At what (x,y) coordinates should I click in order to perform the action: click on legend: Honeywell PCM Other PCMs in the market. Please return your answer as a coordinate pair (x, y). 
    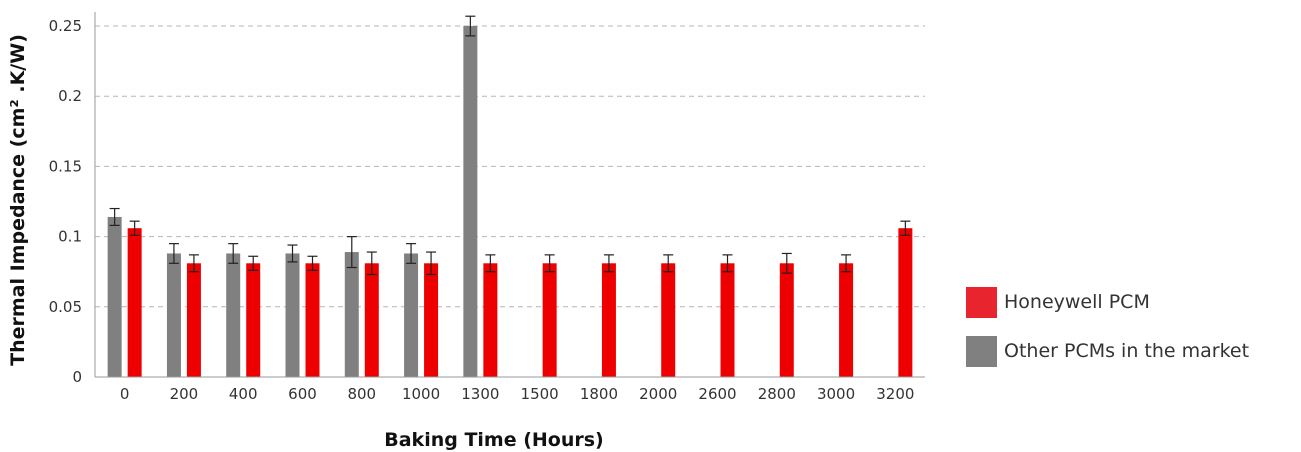
    Looking at the image, I should click on (1107, 335).